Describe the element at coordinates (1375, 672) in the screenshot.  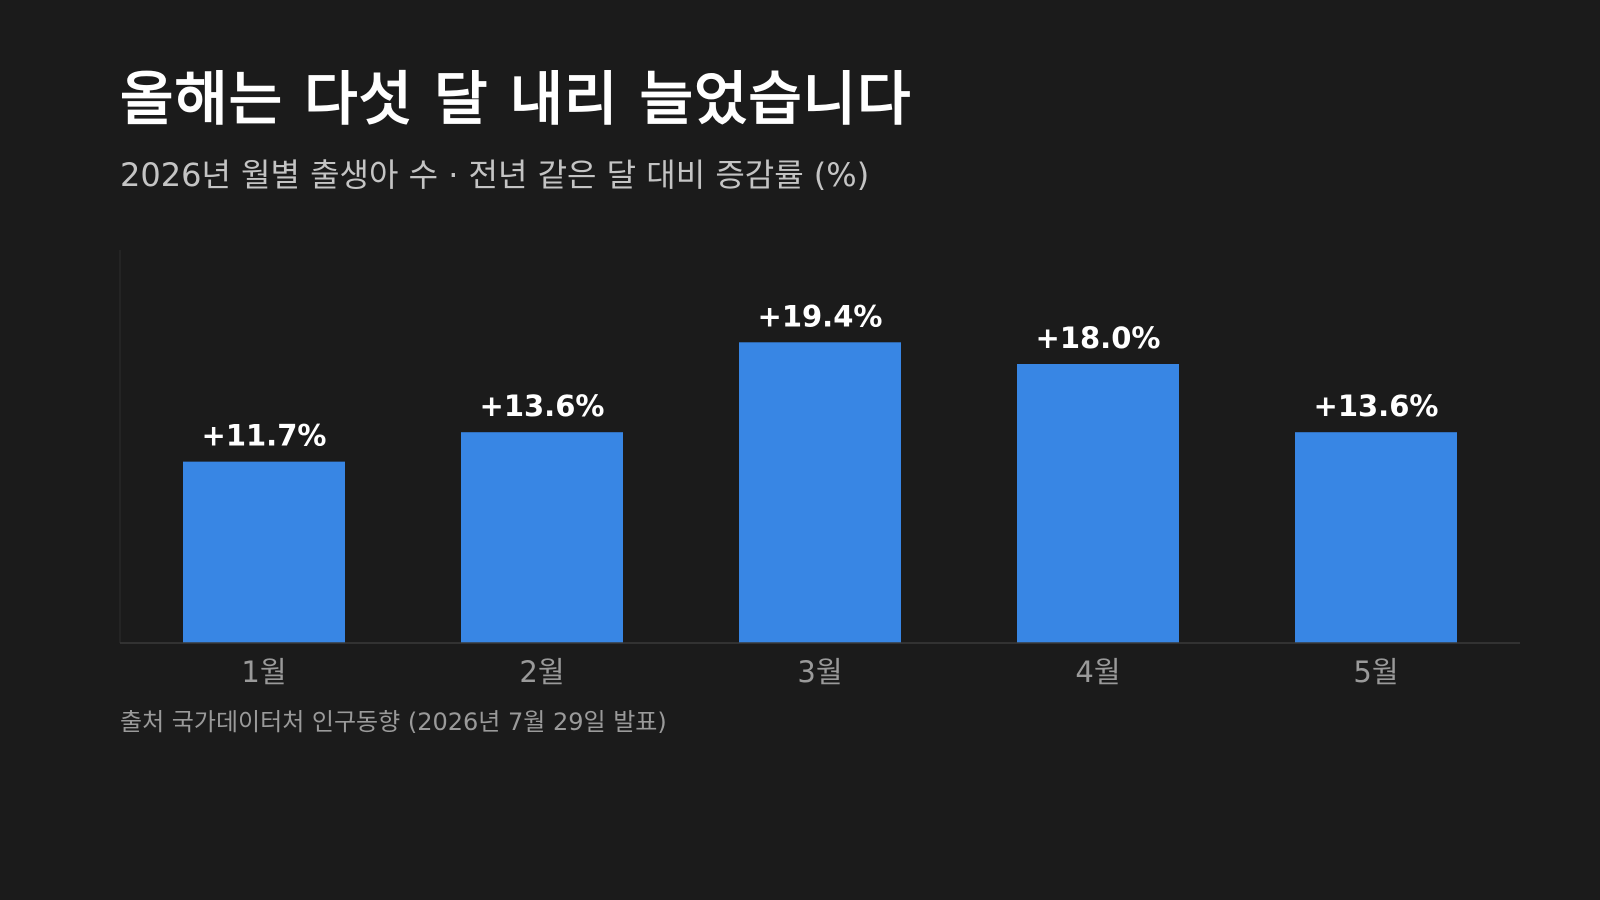
I see `x-tick-label-5: 5월` at that location.